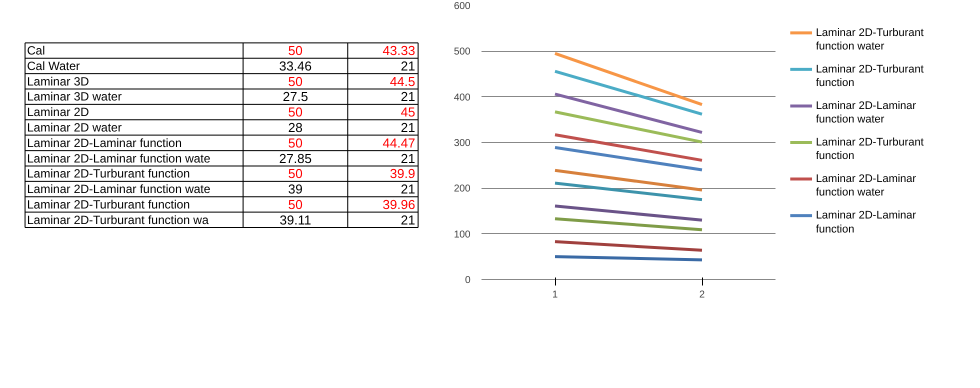 This screenshot has height=388, width=980. I want to click on text: Laminar 2D, so click(58, 112).